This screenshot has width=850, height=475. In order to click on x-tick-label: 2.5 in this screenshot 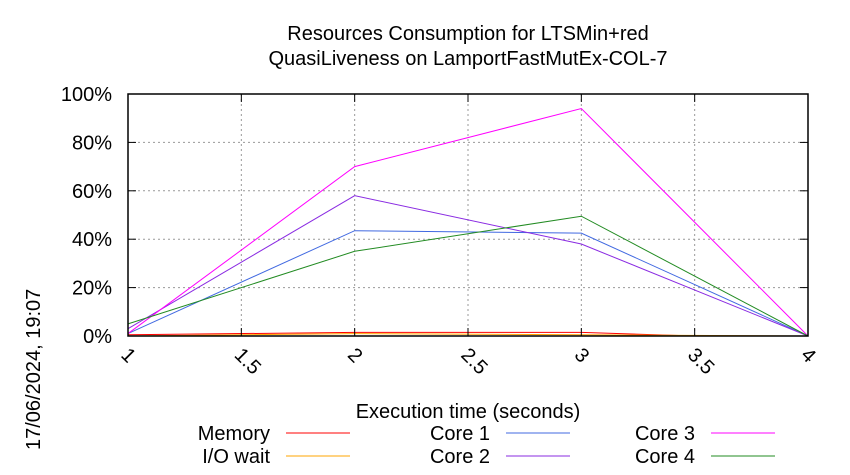, I will do `click(473, 361)`.